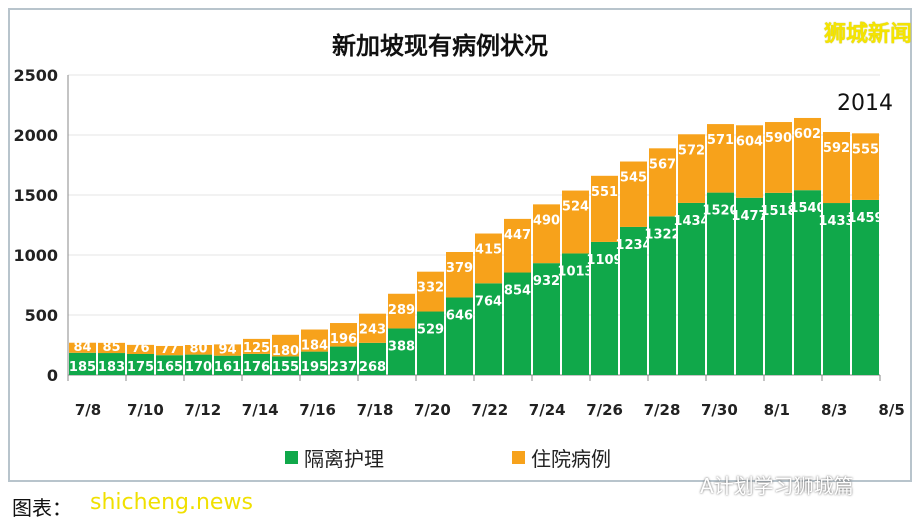 The height and width of the screenshot is (524, 924). What do you see at coordinates (720, 140) in the screenshot?
I see `data-label-hospital: 571` at bounding box center [720, 140].